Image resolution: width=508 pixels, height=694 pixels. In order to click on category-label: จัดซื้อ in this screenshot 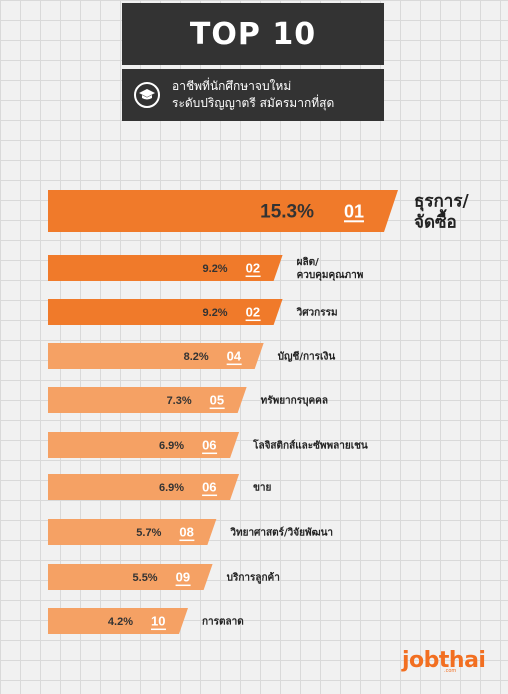, I will do `click(435, 220)`.